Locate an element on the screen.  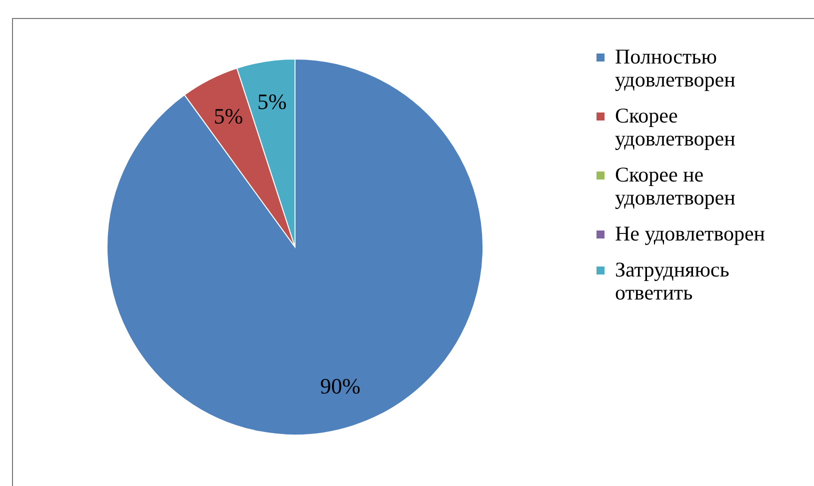
legend-label: Затрудняюсь ответить is located at coordinates (672, 281).